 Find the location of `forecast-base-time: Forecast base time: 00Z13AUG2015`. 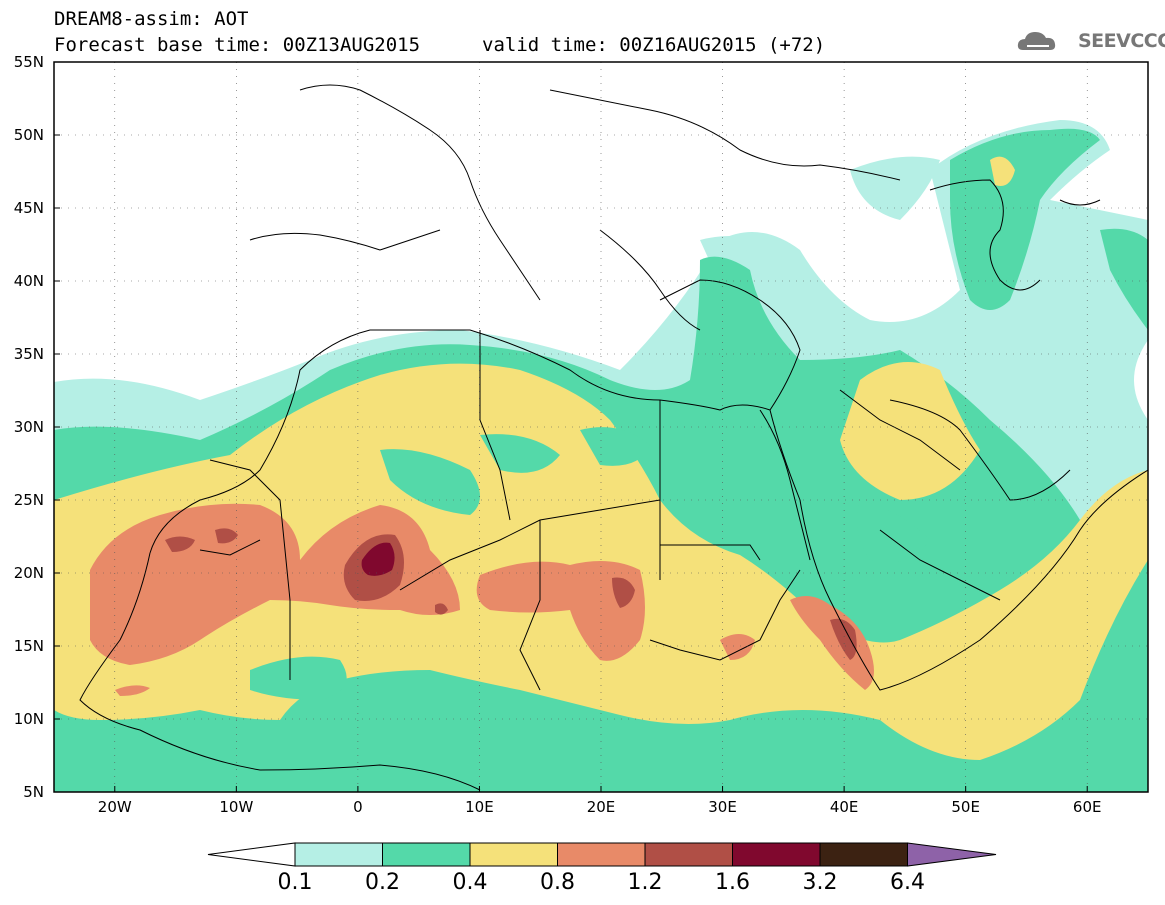

forecast-base-time: Forecast base time: 00Z13AUG2015 is located at coordinates (237, 45).